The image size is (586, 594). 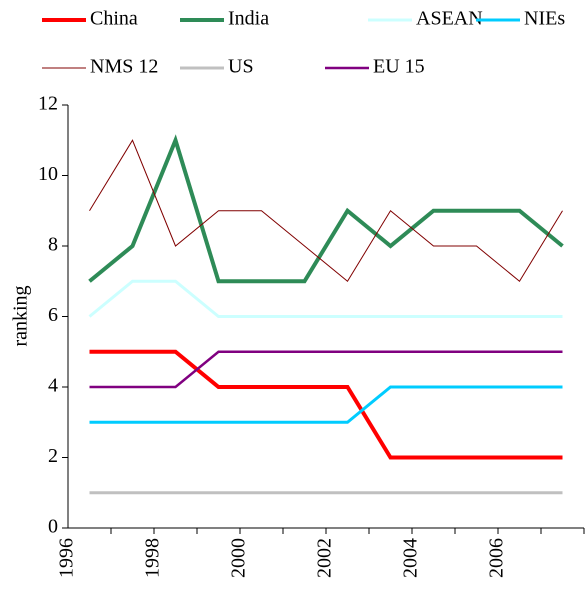 I want to click on x-tick-label: 2004, so click(x=411, y=558).